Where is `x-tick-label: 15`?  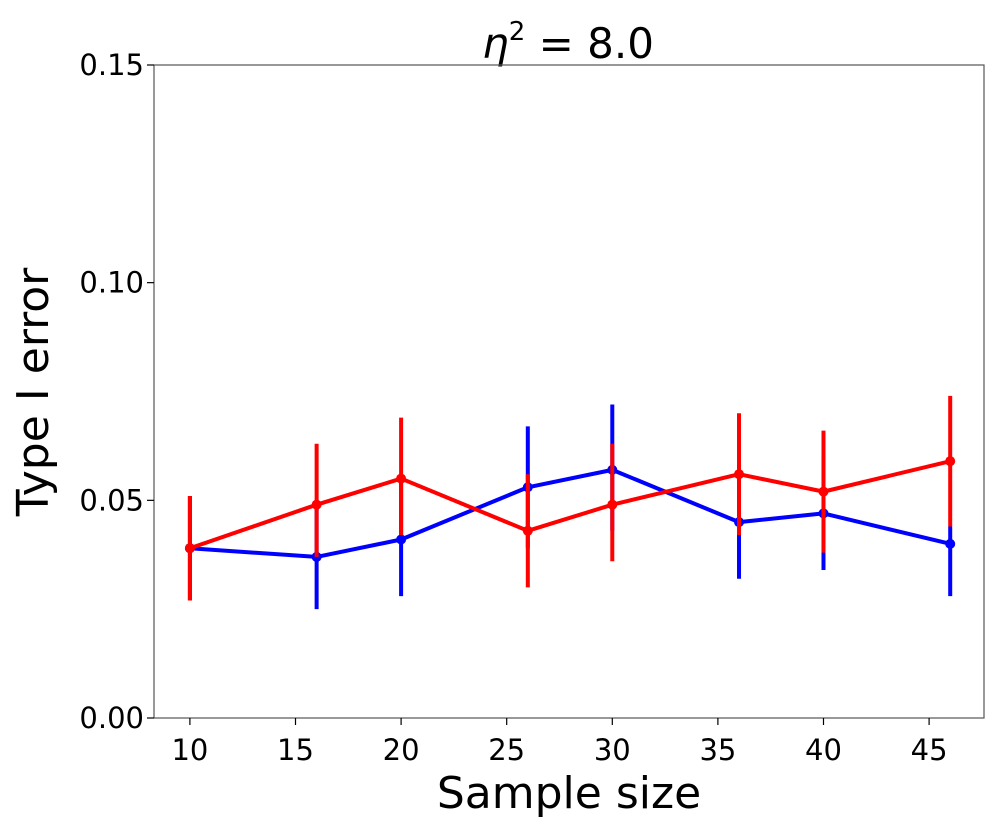 x-tick-label: 15 is located at coordinates (295, 750).